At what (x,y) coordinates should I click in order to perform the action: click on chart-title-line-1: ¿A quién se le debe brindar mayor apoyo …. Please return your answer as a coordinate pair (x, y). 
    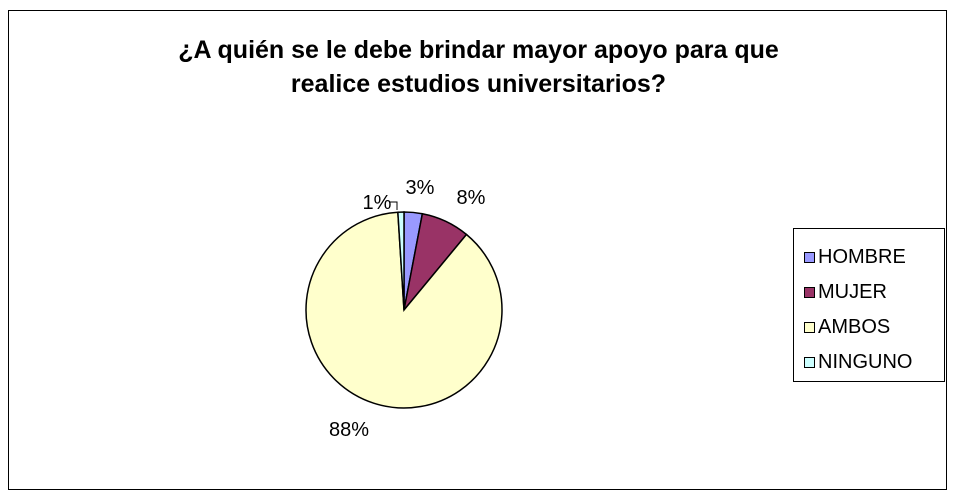
    Looking at the image, I should click on (478, 50).